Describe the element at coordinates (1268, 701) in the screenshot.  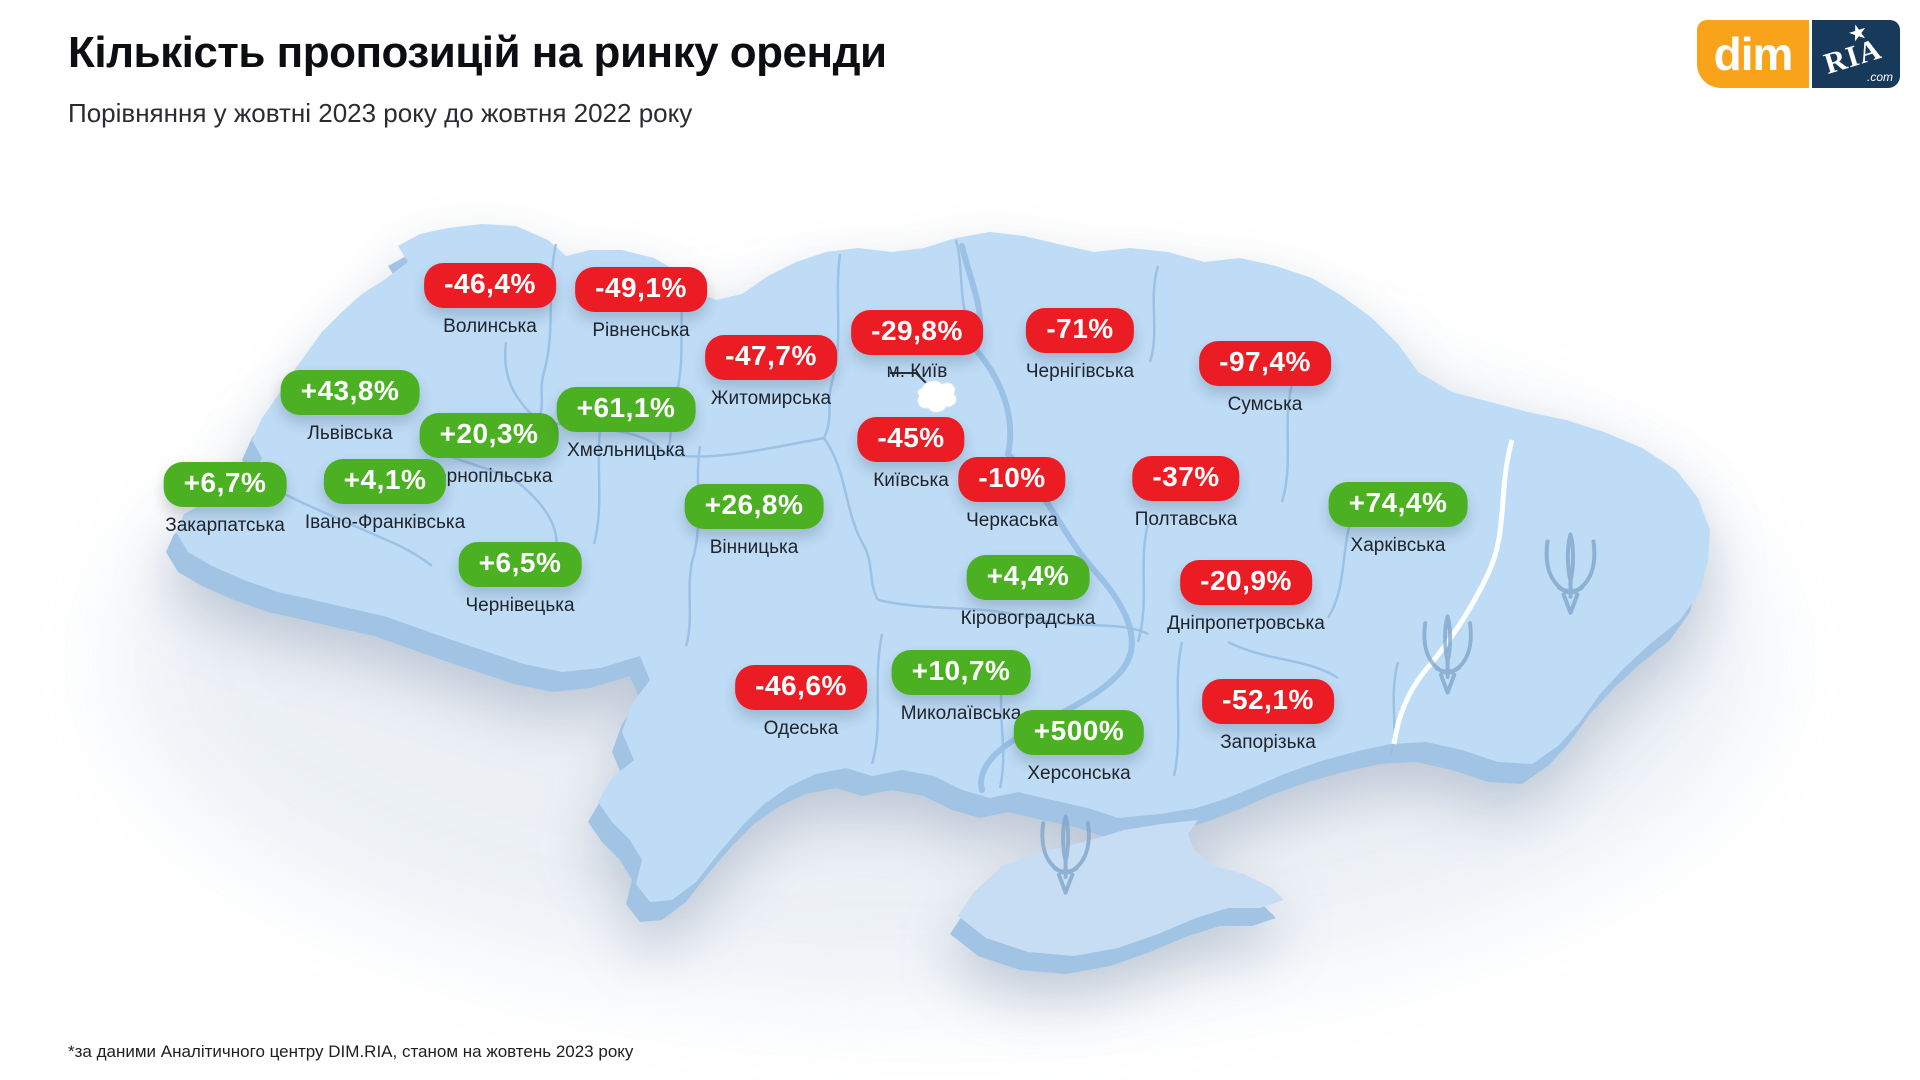
I see `region-badge: -52,1%` at that location.